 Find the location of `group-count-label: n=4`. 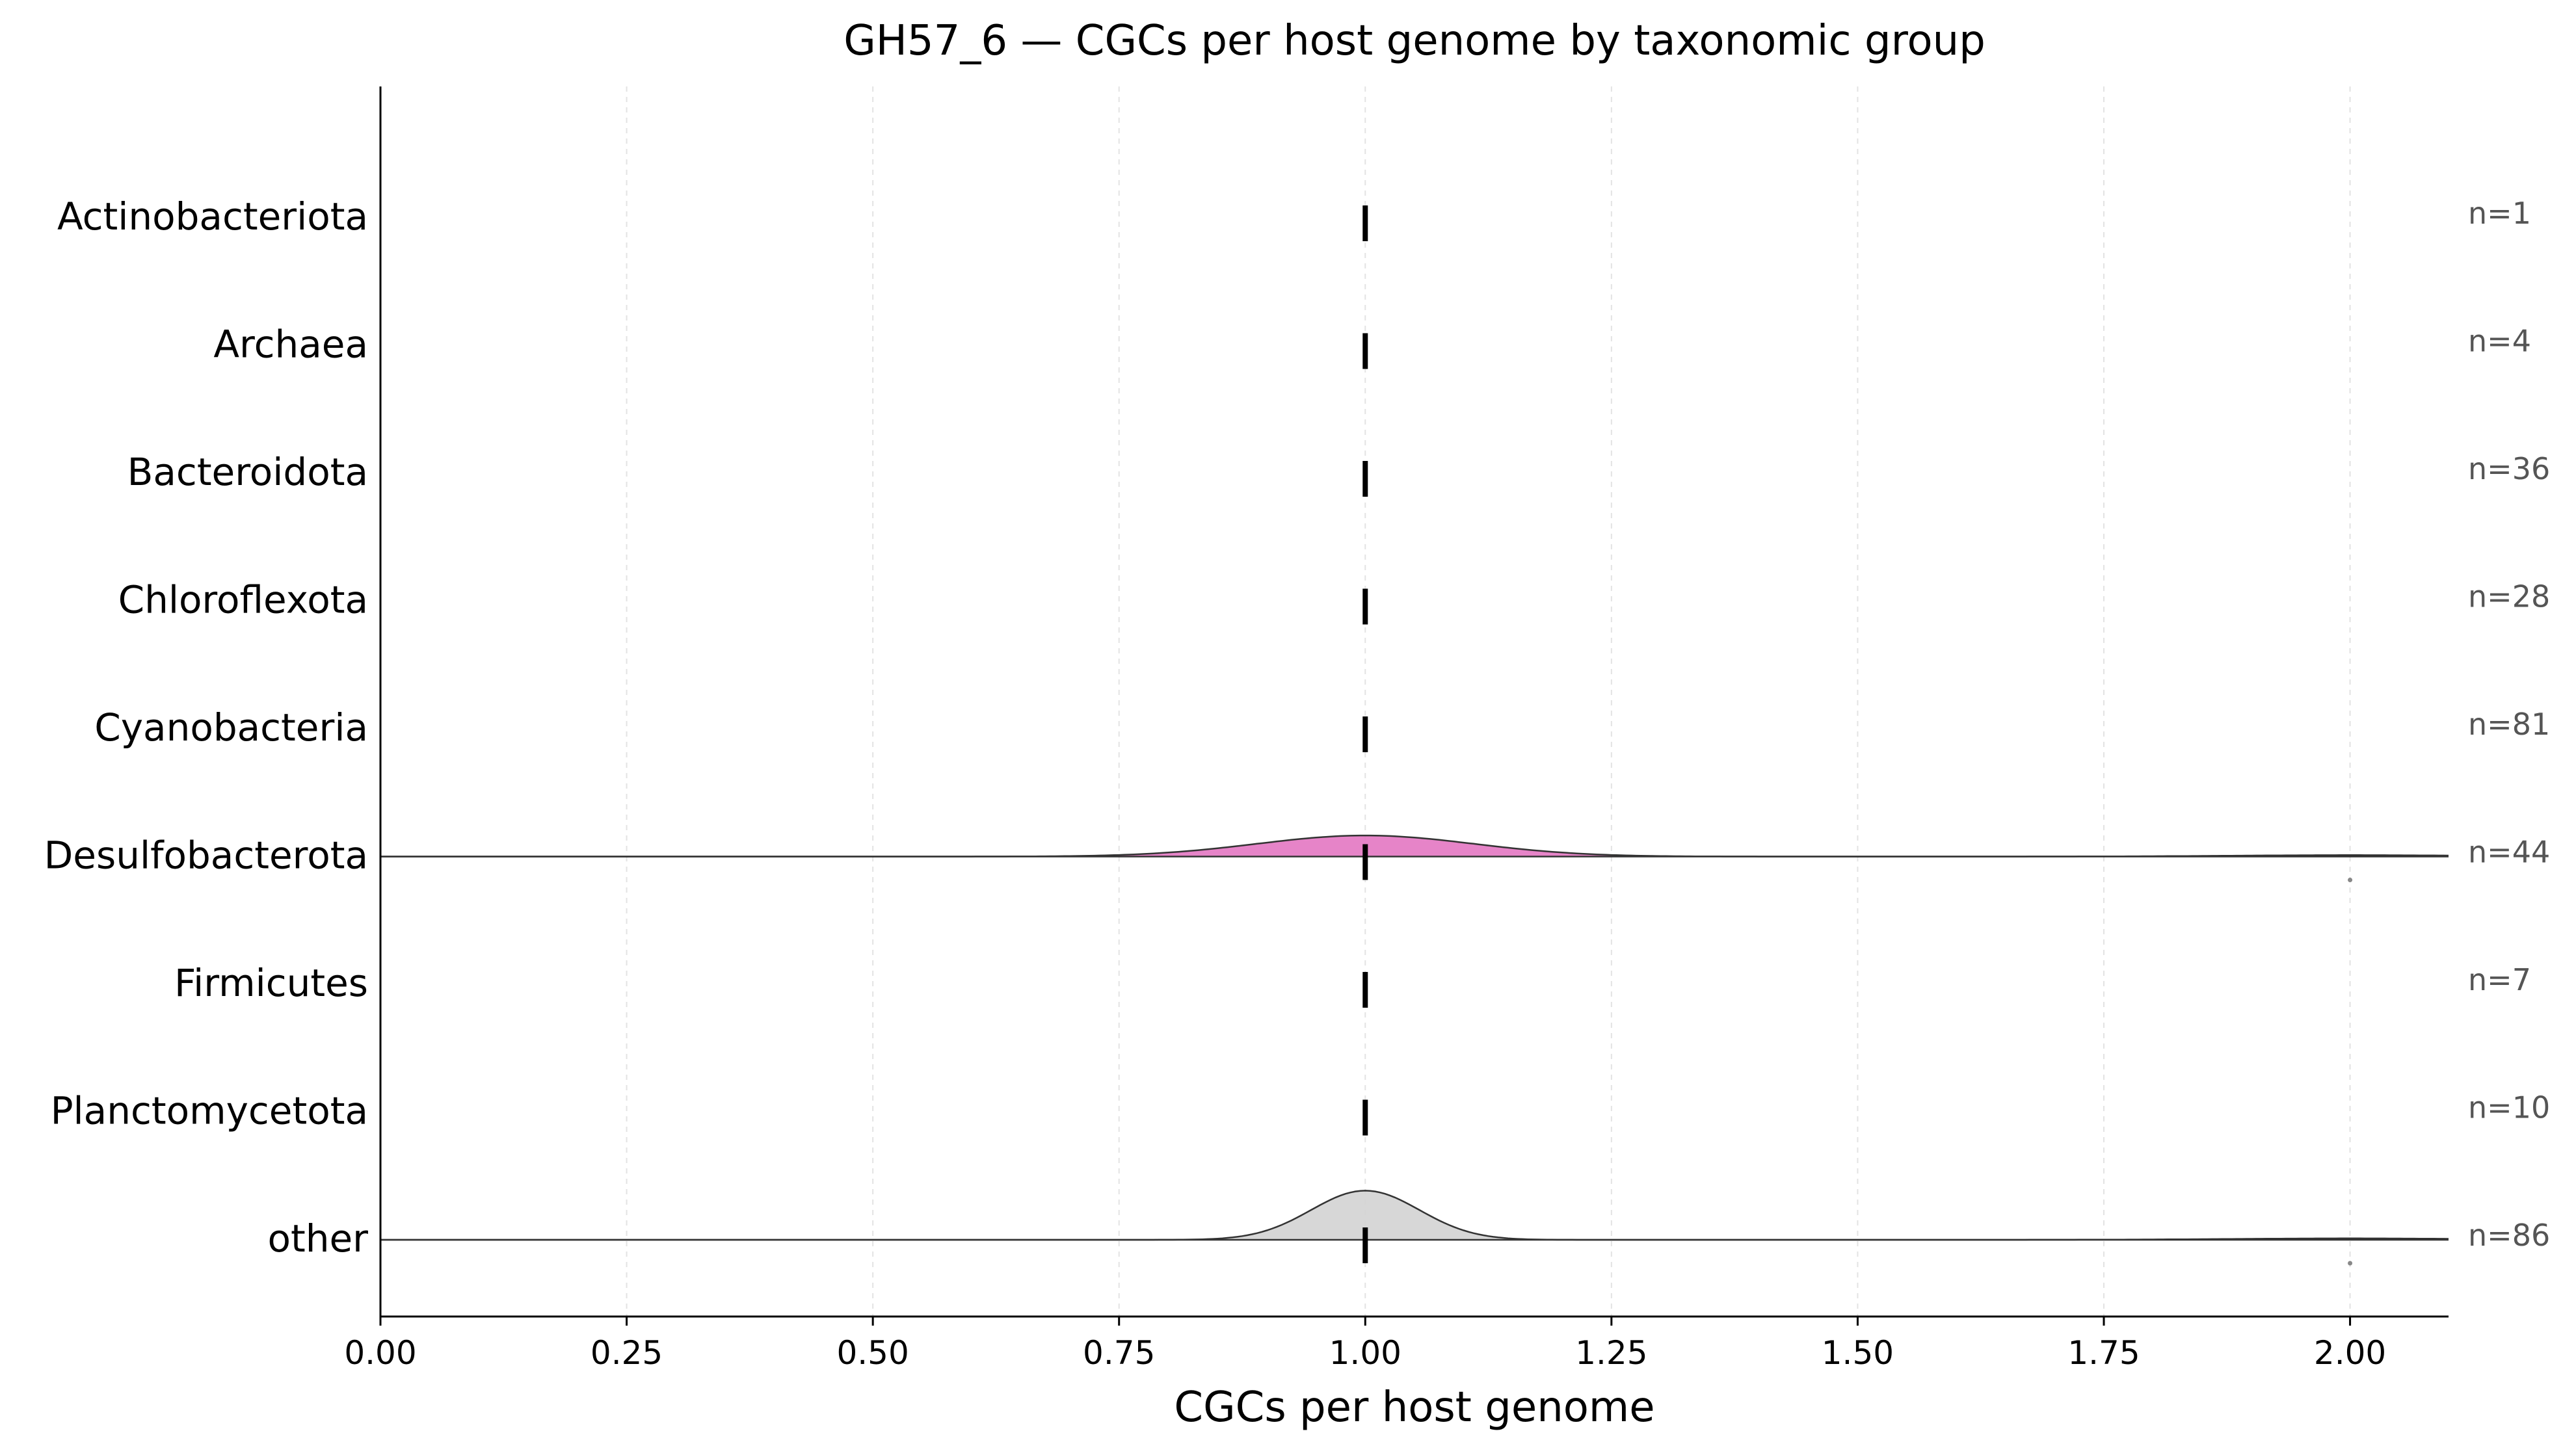

group-count-label: n=4 is located at coordinates (2499, 341).